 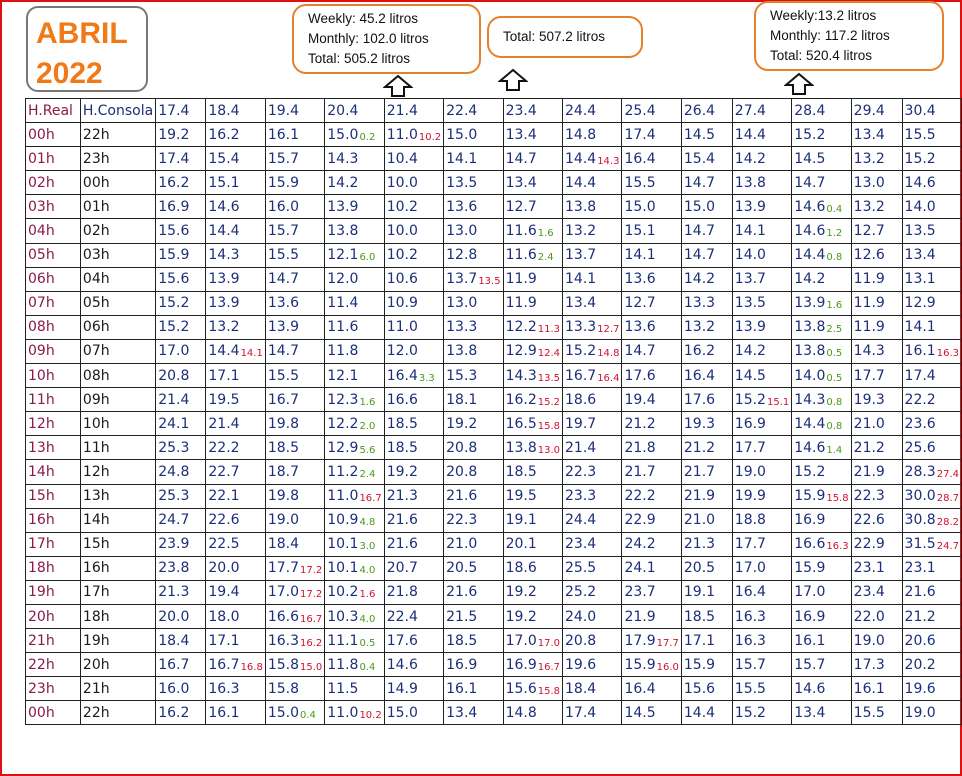 What do you see at coordinates (283, 568) in the screenshot?
I see `value-text: 17.7` at bounding box center [283, 568].